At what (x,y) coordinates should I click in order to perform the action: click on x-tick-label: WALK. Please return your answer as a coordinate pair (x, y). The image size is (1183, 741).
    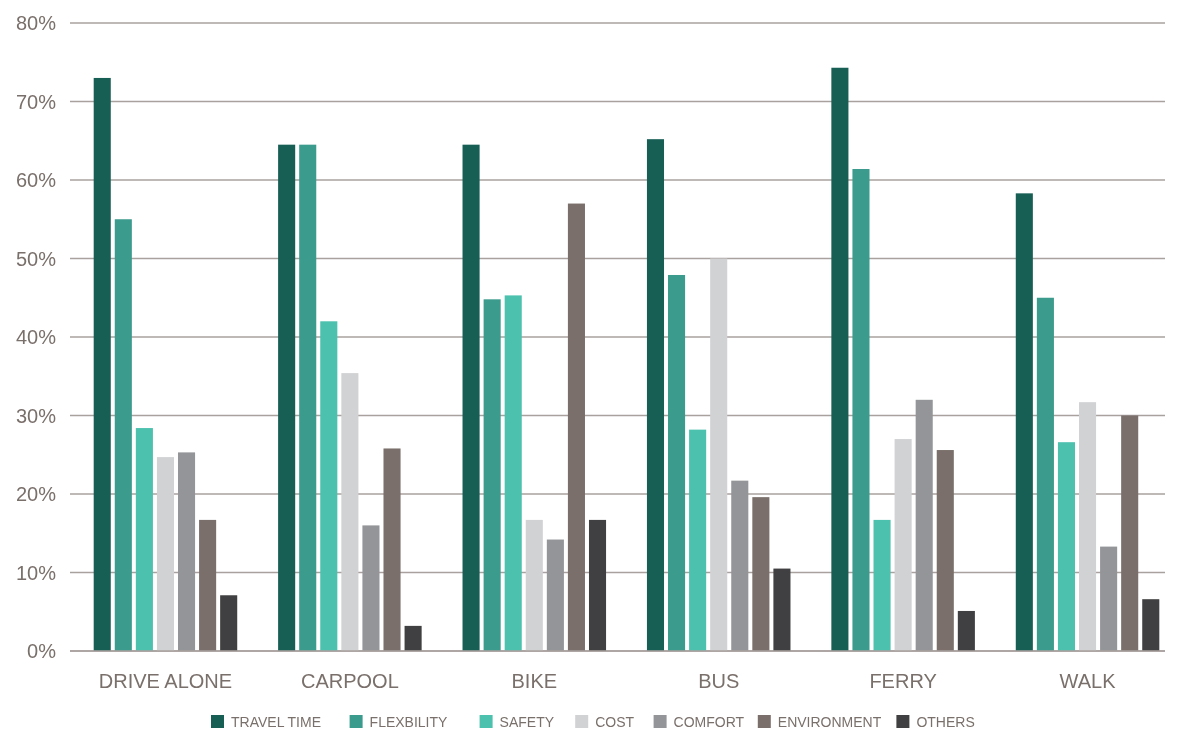
    Looking at the image, I should click on (1088, 681).